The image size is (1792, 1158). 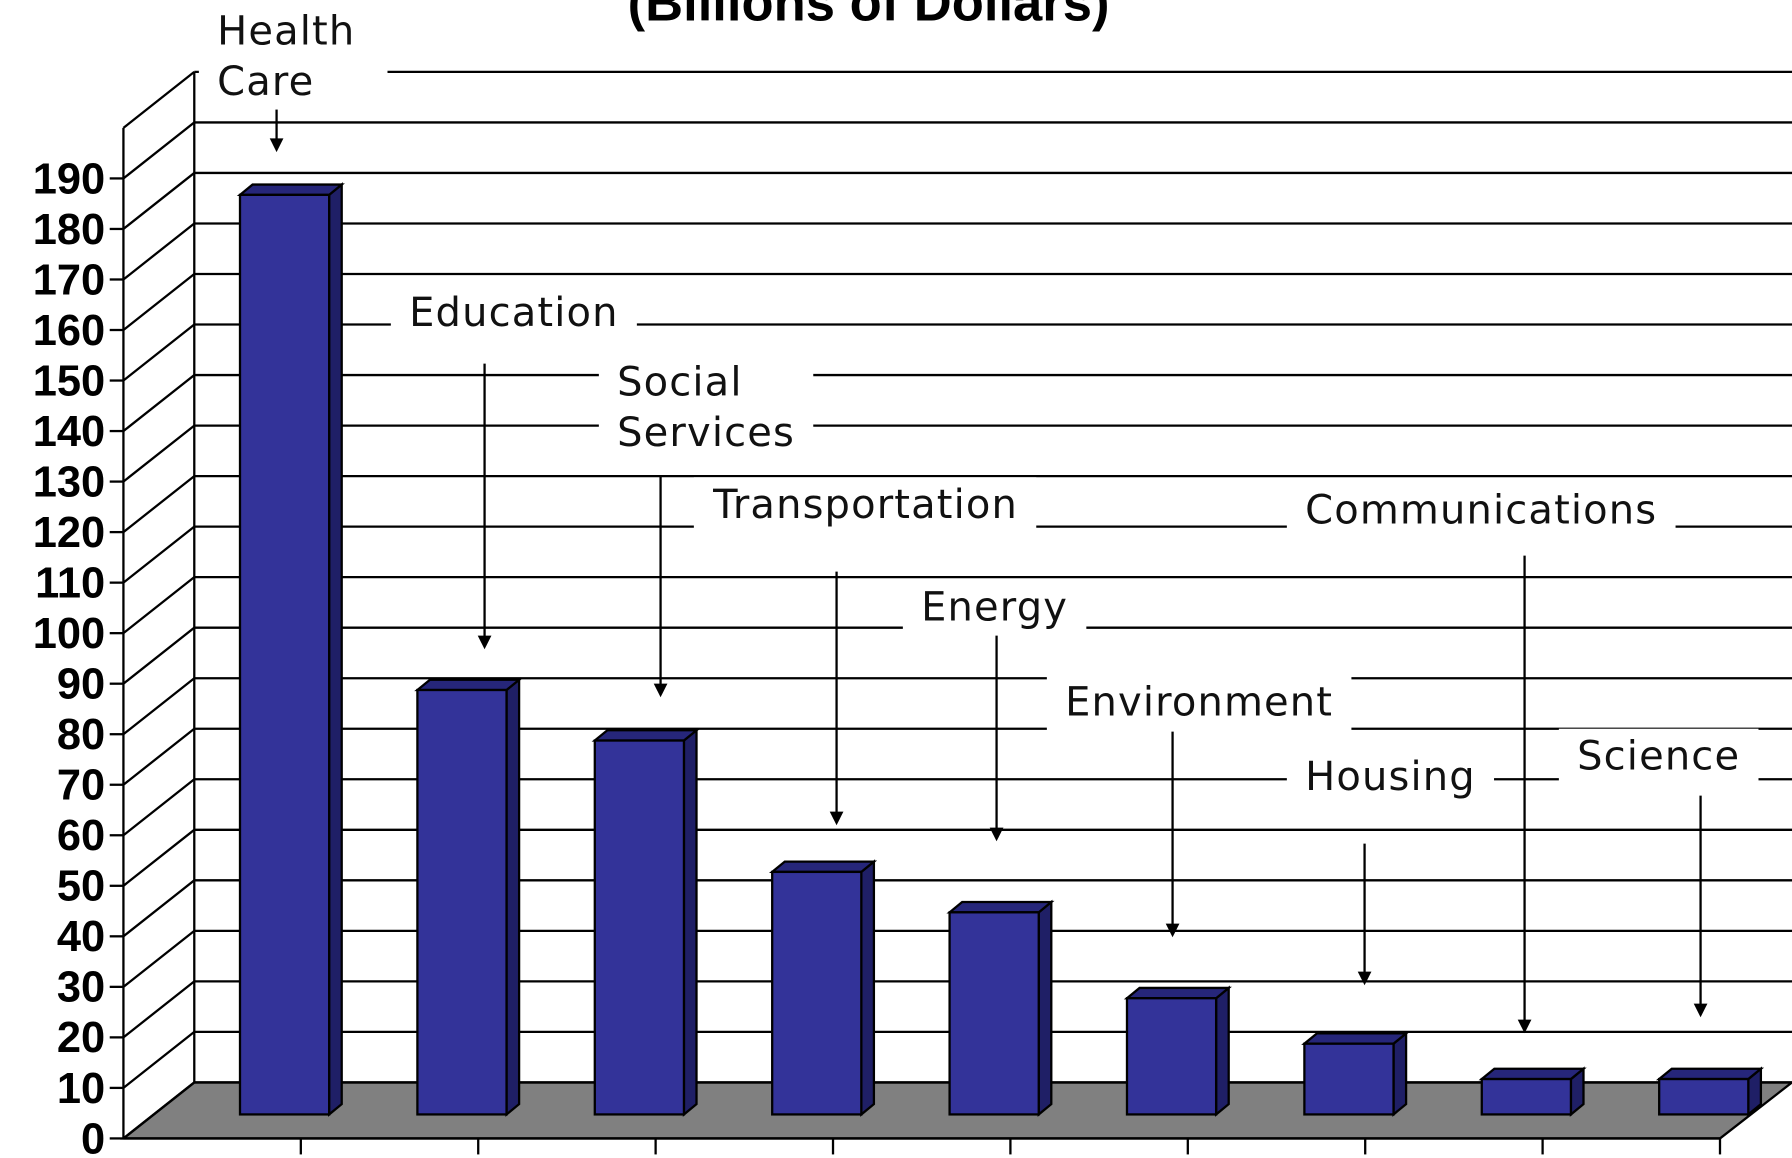 I want to click on y-tick-label: 50, so click(x=81, y=887).